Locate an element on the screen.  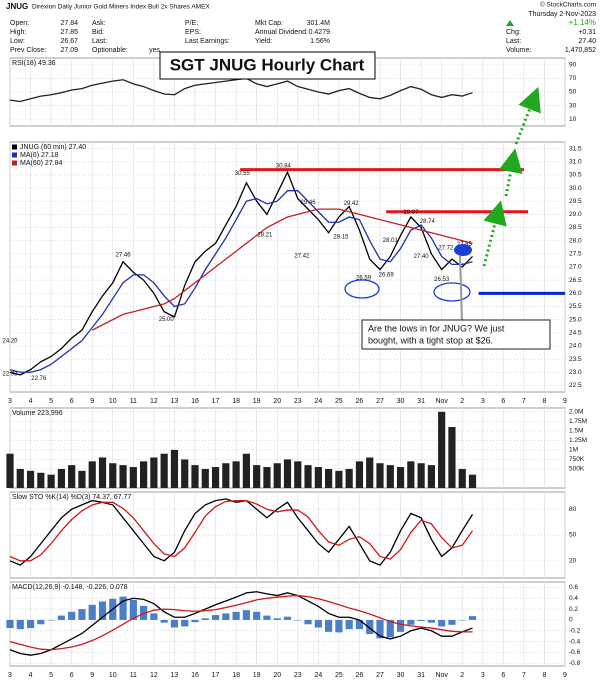
y-tick-label: 30 is located at coordinates (573, 105).